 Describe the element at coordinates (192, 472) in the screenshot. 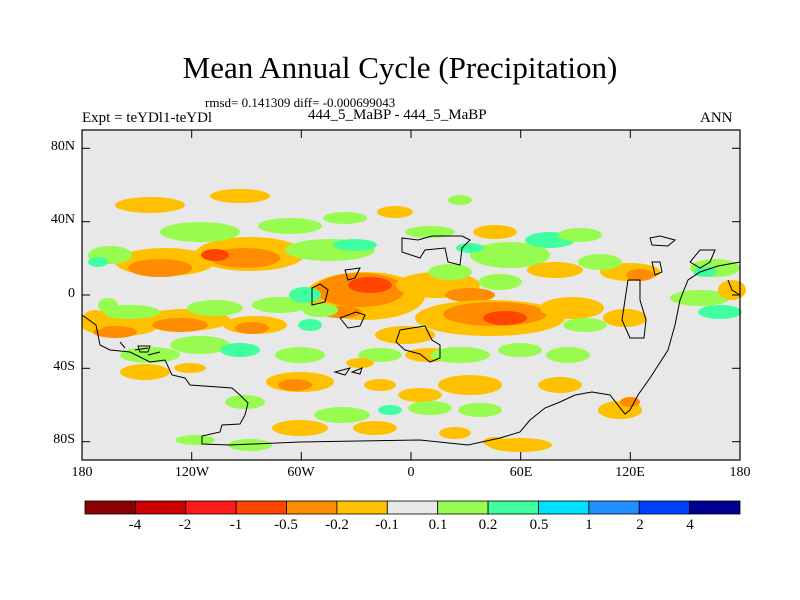

I see `lon-label-120w: 120W` at that location.